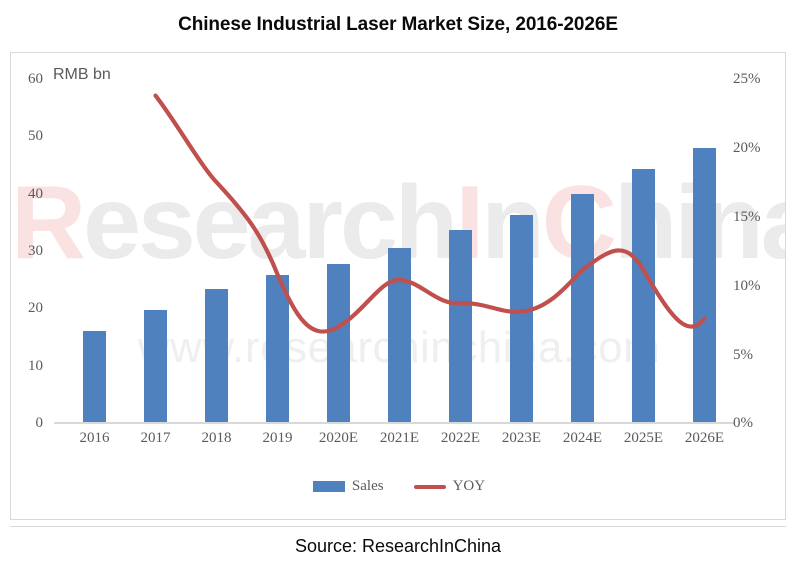  Describe the element at coordinates (747, 79) in the screenshot. I see `y2-axis-tick-25pct: 25%` at that location.